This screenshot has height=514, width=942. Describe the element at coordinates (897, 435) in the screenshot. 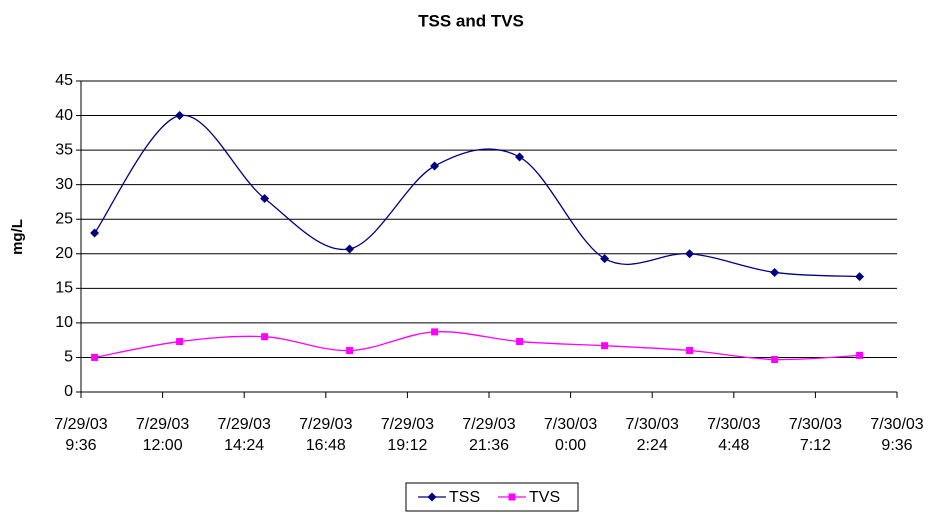

I see `x-tick-label: 7/30/03 9:36` at that location.